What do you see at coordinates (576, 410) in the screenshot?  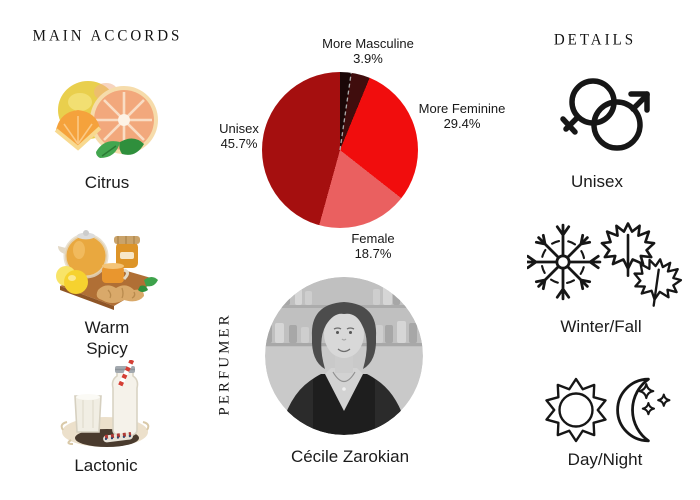 I see `sun-icon` at bounding box center [576, 410].